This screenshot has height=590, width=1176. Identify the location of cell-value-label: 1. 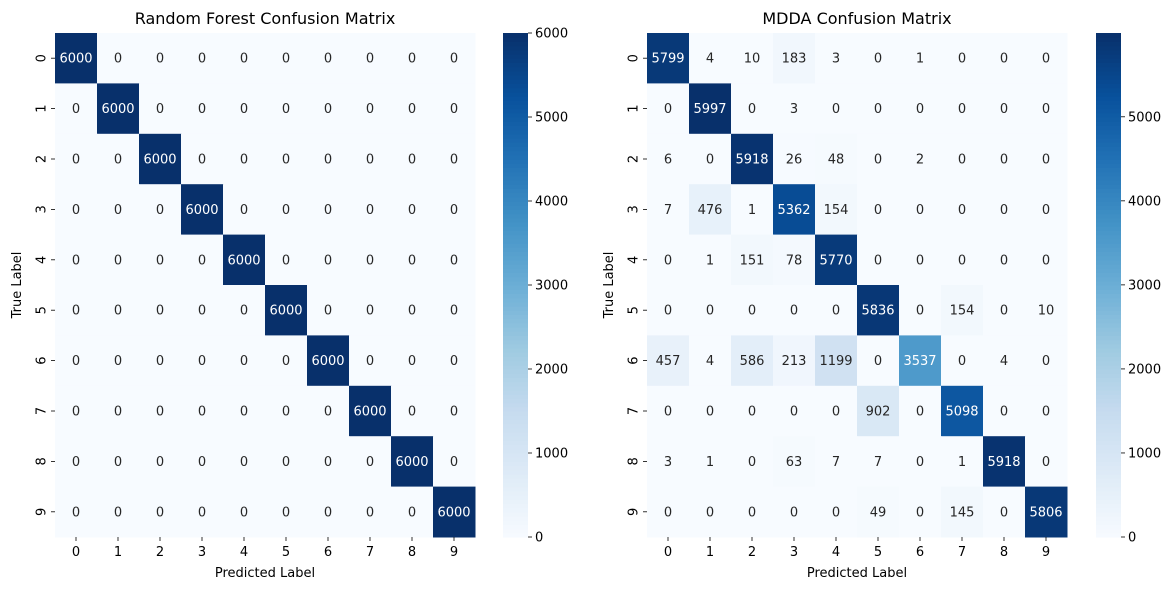
(710, 260).